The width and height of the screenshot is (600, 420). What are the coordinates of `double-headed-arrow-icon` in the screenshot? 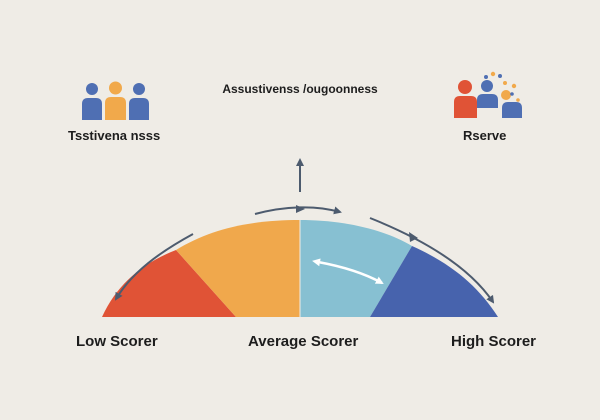 It's located at (348, 271).